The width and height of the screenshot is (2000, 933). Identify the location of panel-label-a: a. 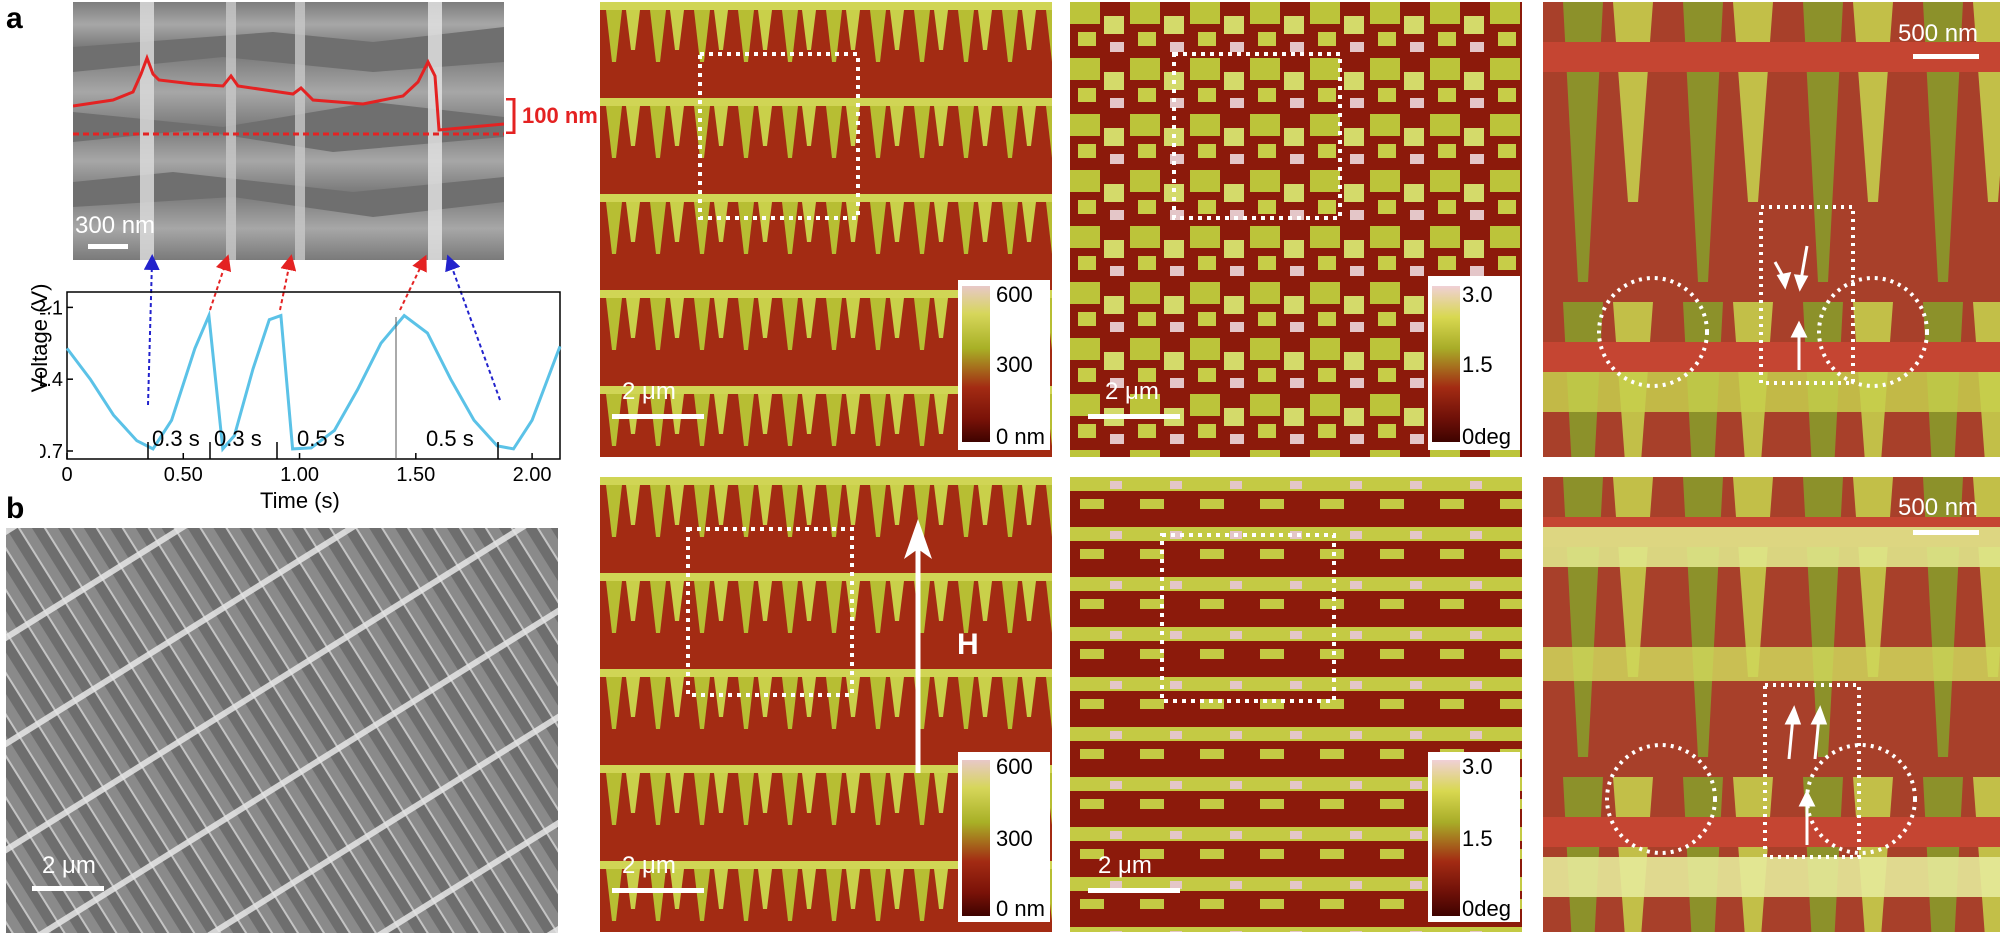
(14, 18).